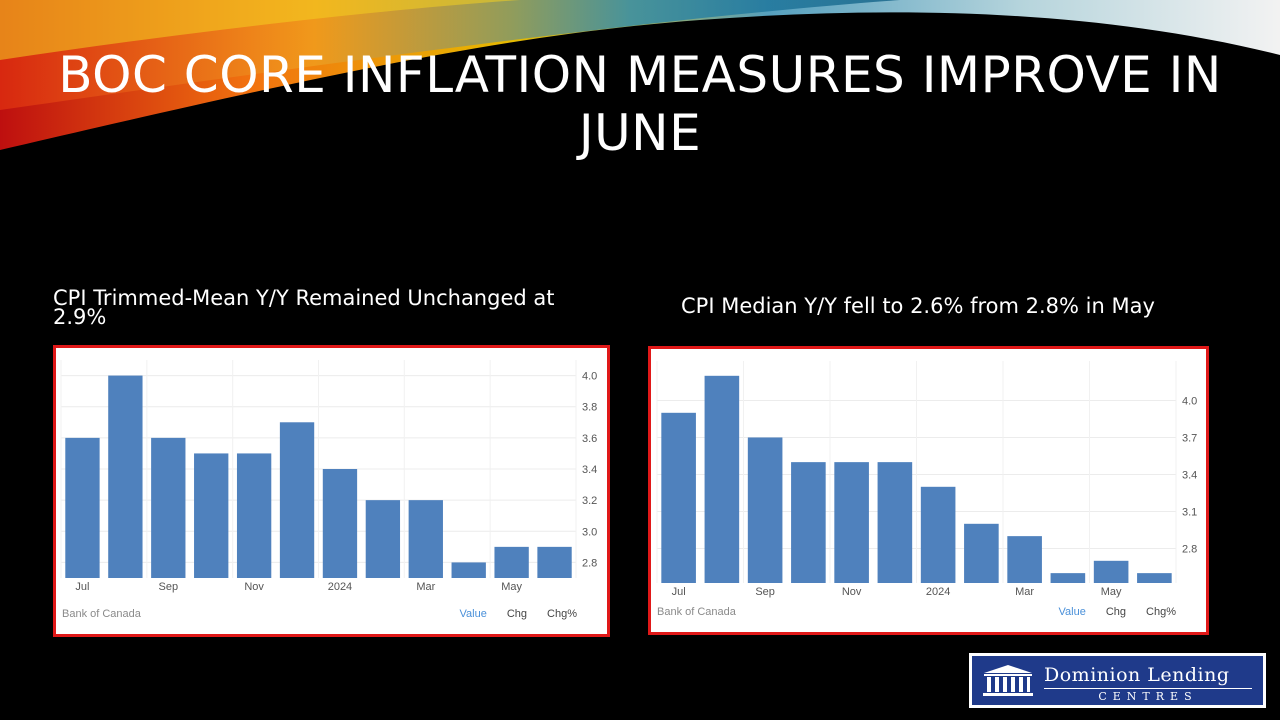 The width and height of the screenshot is (1280, 720). Describe the element at coordinates (1189, 512) in the screenshot. I see `y-tick-label: 3.1` at that location.